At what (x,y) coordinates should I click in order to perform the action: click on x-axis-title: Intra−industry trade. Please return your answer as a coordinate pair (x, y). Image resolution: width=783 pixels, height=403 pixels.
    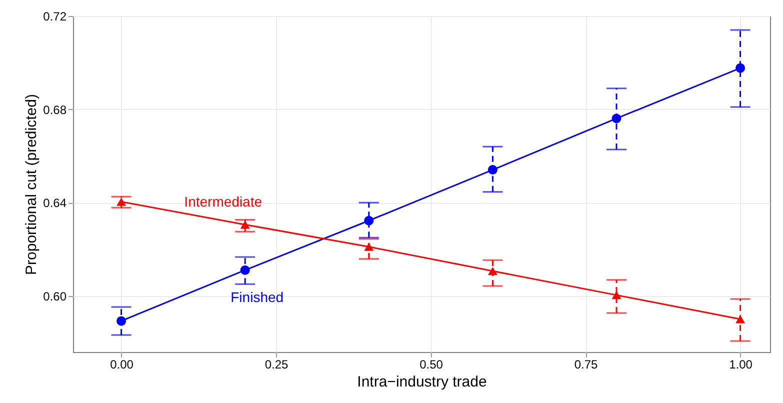
    Looking at the image, I should click on (422, 382).